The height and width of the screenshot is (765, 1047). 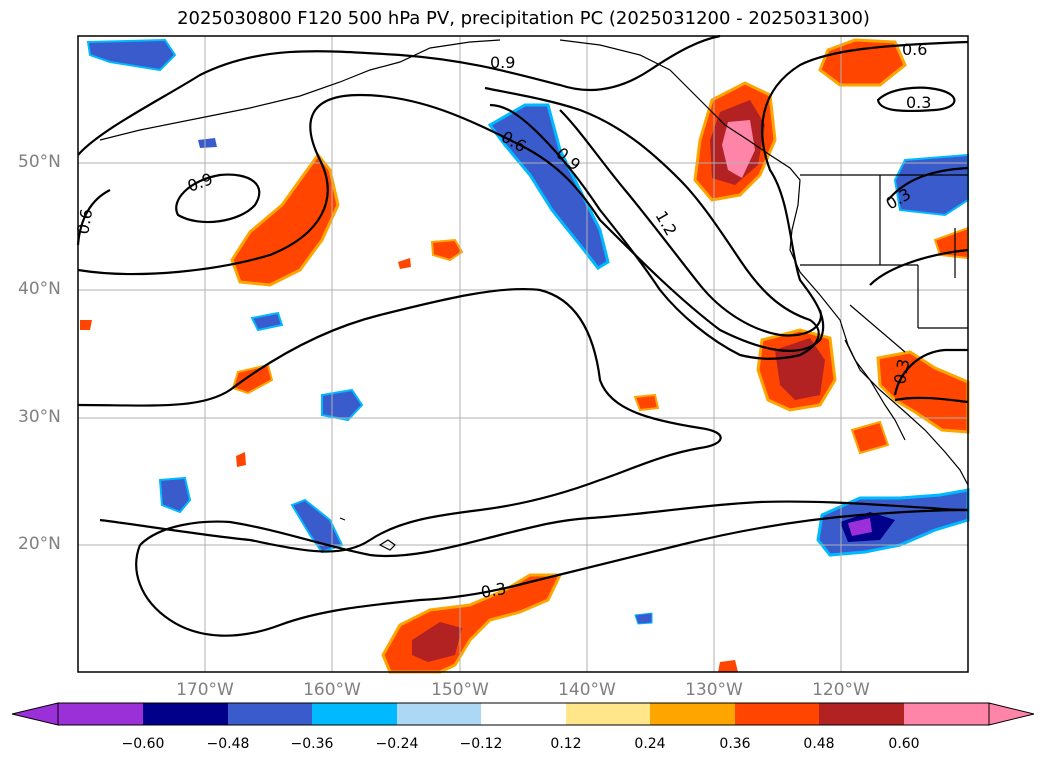 What do you see at coordinates (819, 744) in the screenshot?
I see `colorbar-tick-label: 0.48` at bounding box center [819, 744].